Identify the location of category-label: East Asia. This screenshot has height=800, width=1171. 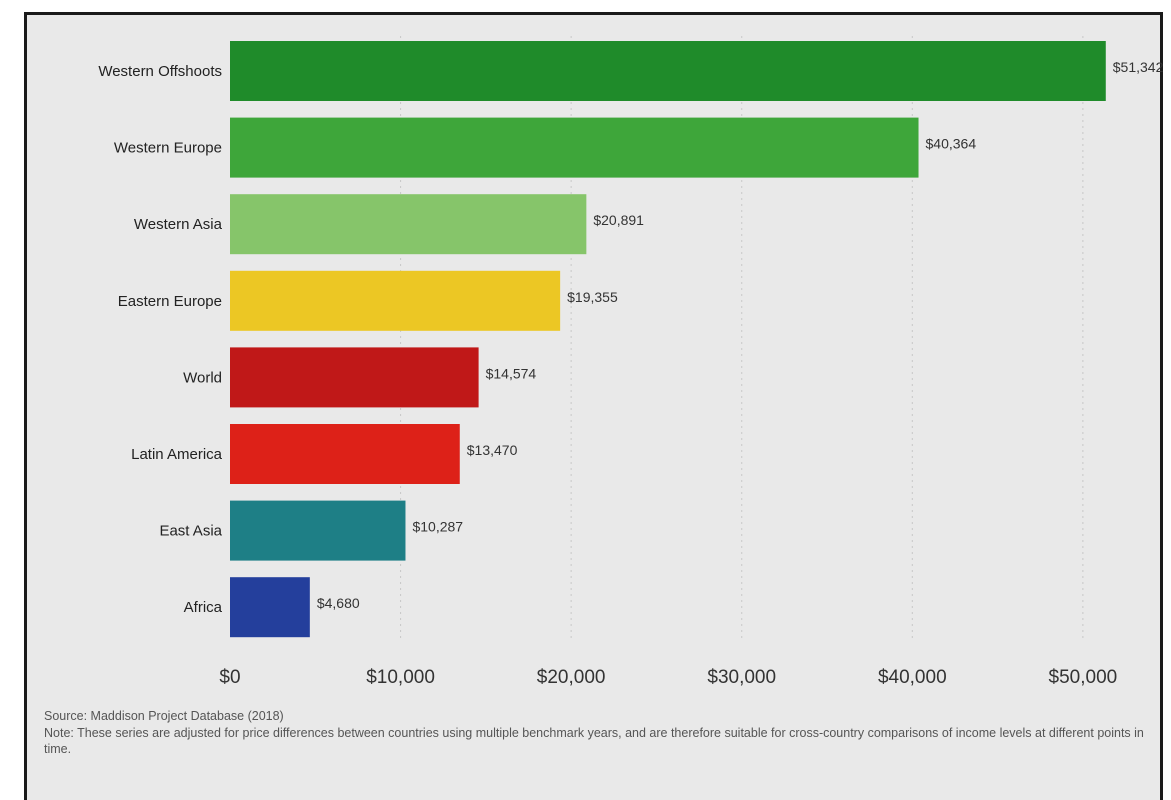
(190, 531).